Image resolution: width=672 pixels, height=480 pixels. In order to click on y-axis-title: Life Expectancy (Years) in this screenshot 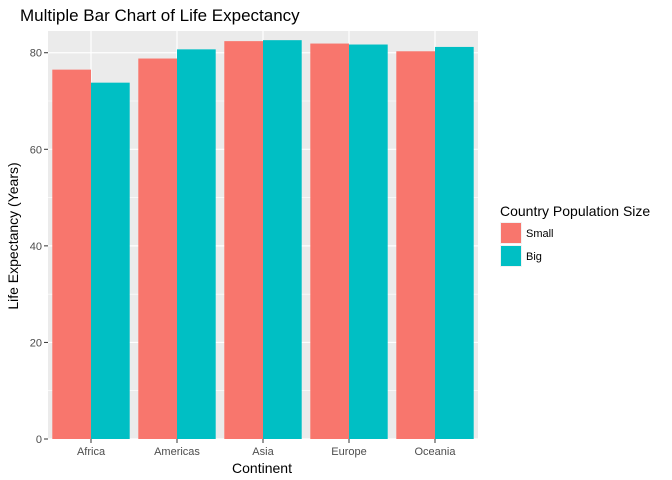, I will do `click(13, 235)`.